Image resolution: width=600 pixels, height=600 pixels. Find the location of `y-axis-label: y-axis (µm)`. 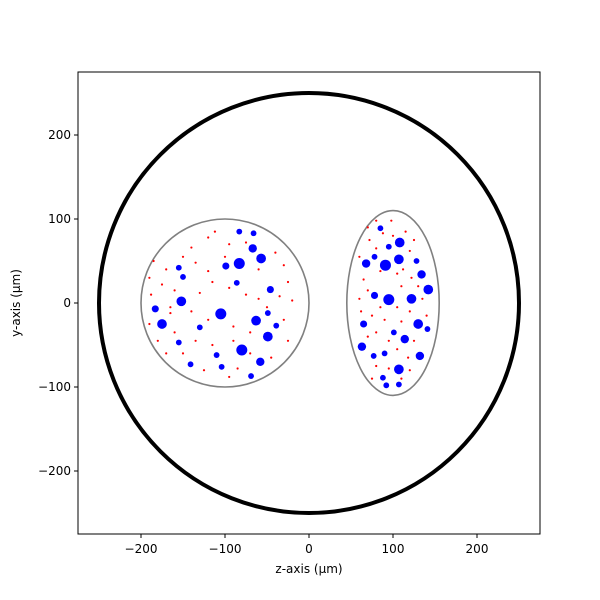

y-axis-label: y-axis (µm) is located at coordinates (16, 303).